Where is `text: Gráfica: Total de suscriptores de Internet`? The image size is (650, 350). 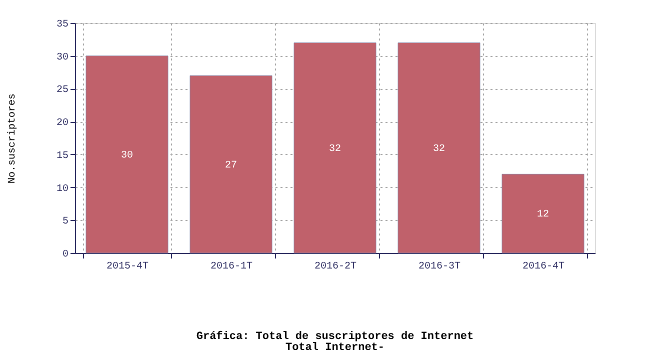
text: Gráfica: Total de suscriptores de Internet is located at coordinates (335, 336).